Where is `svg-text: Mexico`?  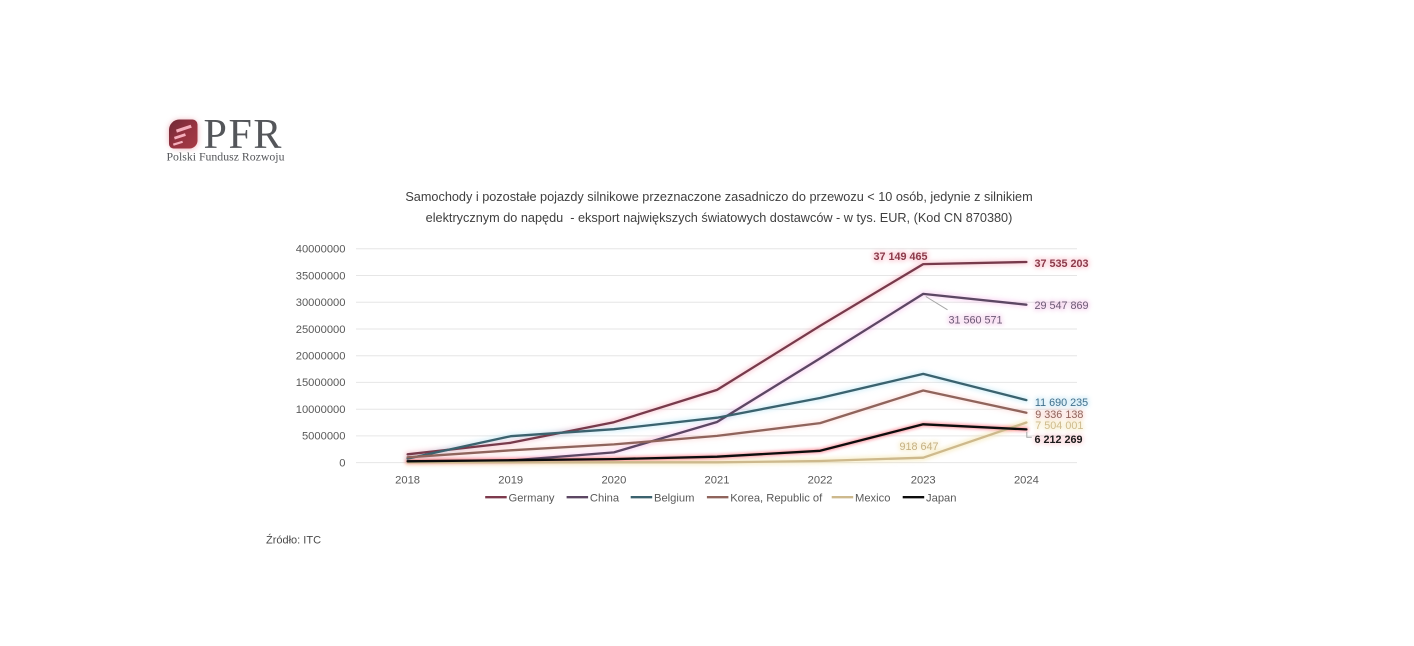
svg-text: Mexico is located at coordinates (872, 499).